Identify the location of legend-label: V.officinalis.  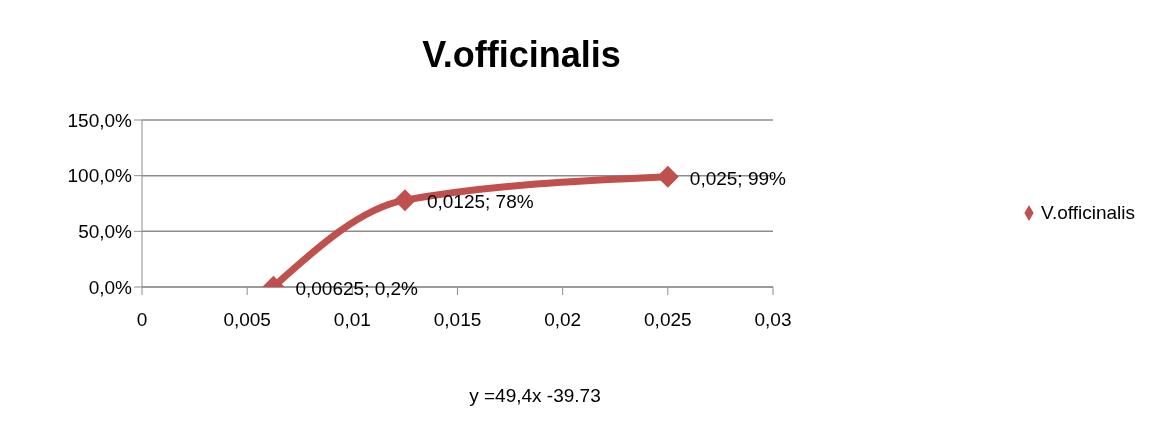
(1087, 212).